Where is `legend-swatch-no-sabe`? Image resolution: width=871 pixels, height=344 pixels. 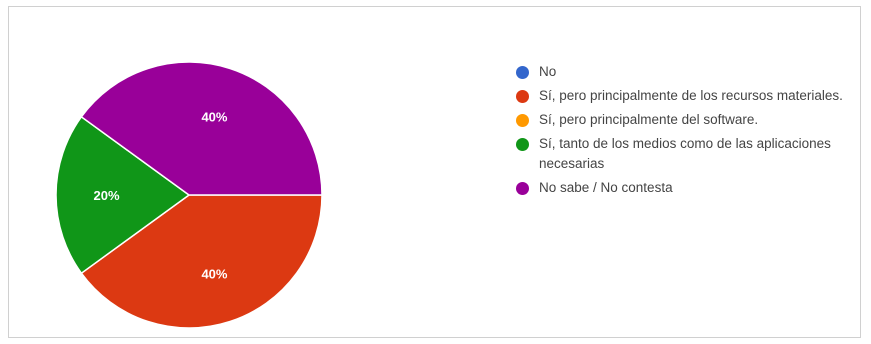 legend-swatch-no-sabe is located at coordinates (522, 188).